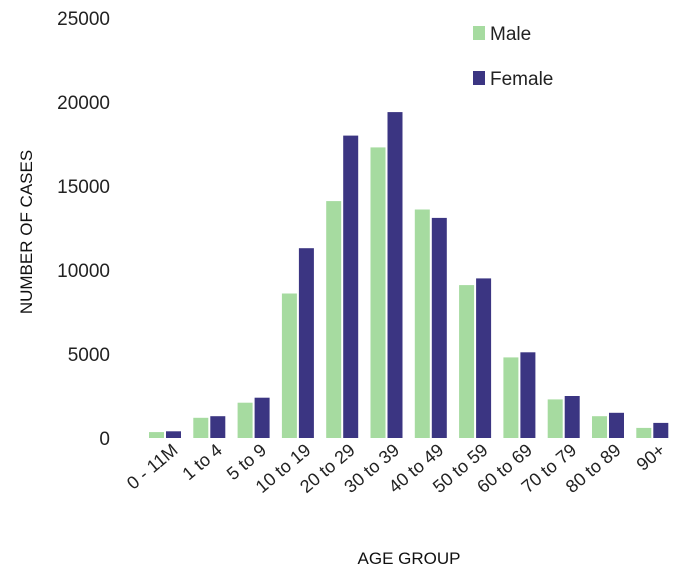 The width and height of the screenshot is (675, 573). Describe the element at coordinates (104, 439) in the screenshot. I see `y-tick-label-0: 0` at that location.